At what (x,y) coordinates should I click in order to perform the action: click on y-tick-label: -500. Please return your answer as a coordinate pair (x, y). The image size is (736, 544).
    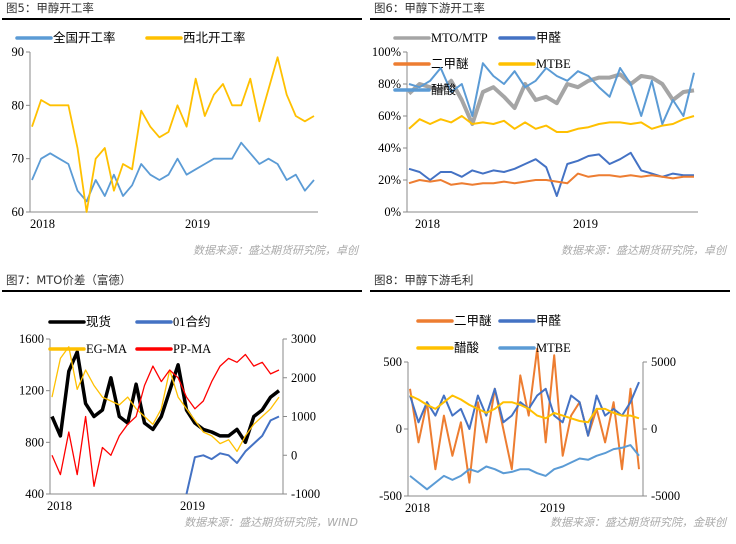
    Looking at the image, I should click on (390, 496).